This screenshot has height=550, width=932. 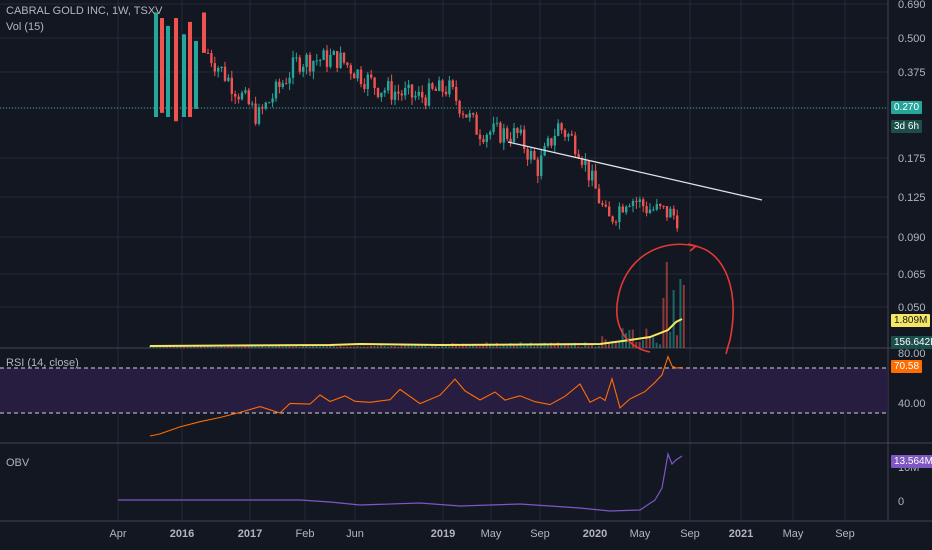 What do you see at coordinates (18, 463) in the screenshot?
I see `obv-legend: OBV` at bounding box center [18, 463].